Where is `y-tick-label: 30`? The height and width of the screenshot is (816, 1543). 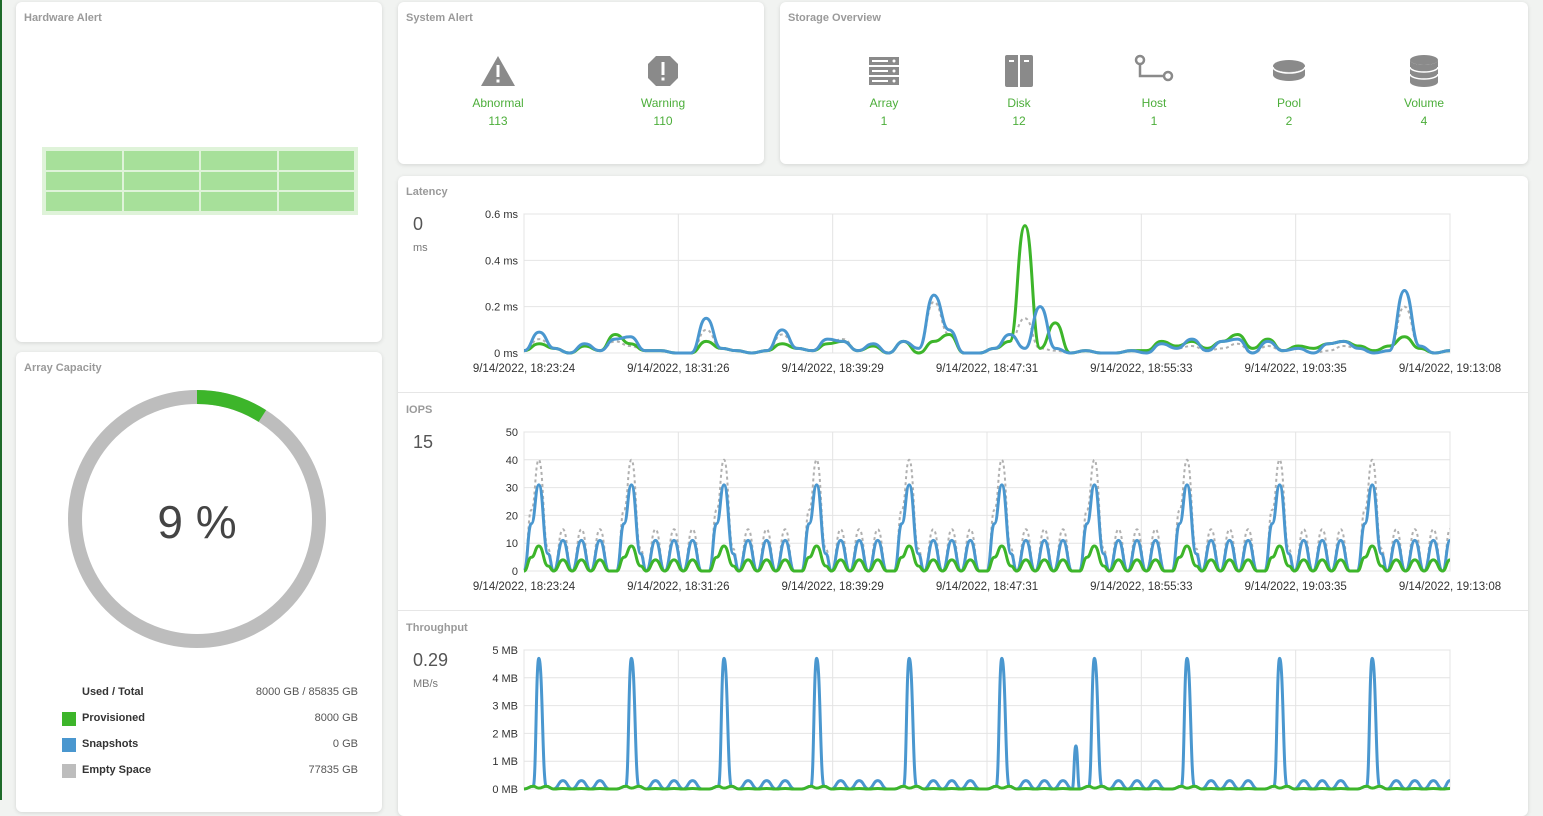 y-tick-label: 30 is located at coordinates (512, 489).